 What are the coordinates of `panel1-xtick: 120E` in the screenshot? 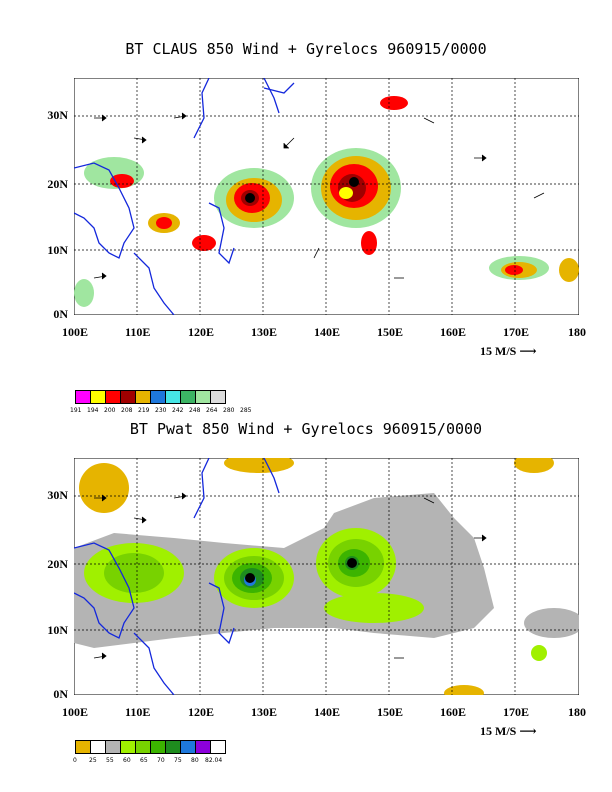 It's located at (201, 332).